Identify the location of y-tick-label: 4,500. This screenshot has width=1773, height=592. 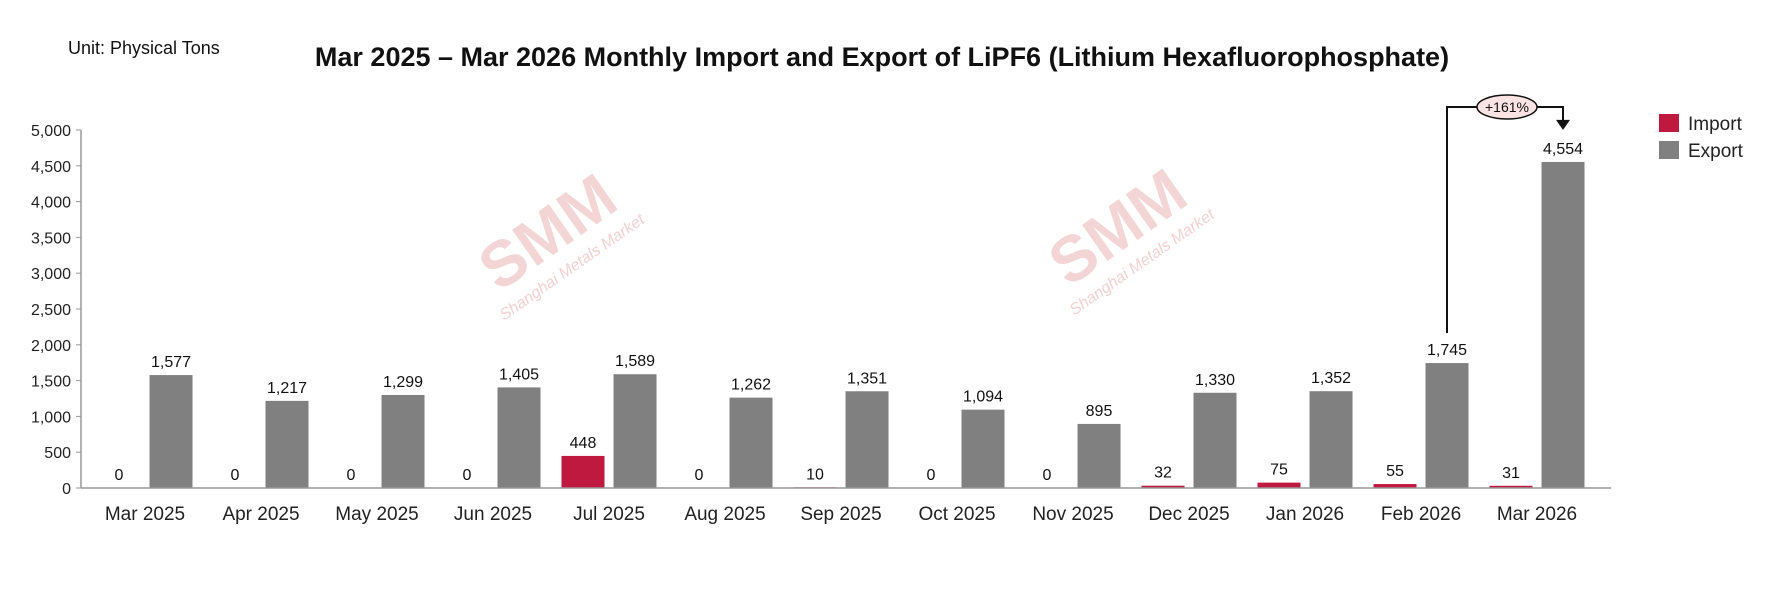
(51, 167).